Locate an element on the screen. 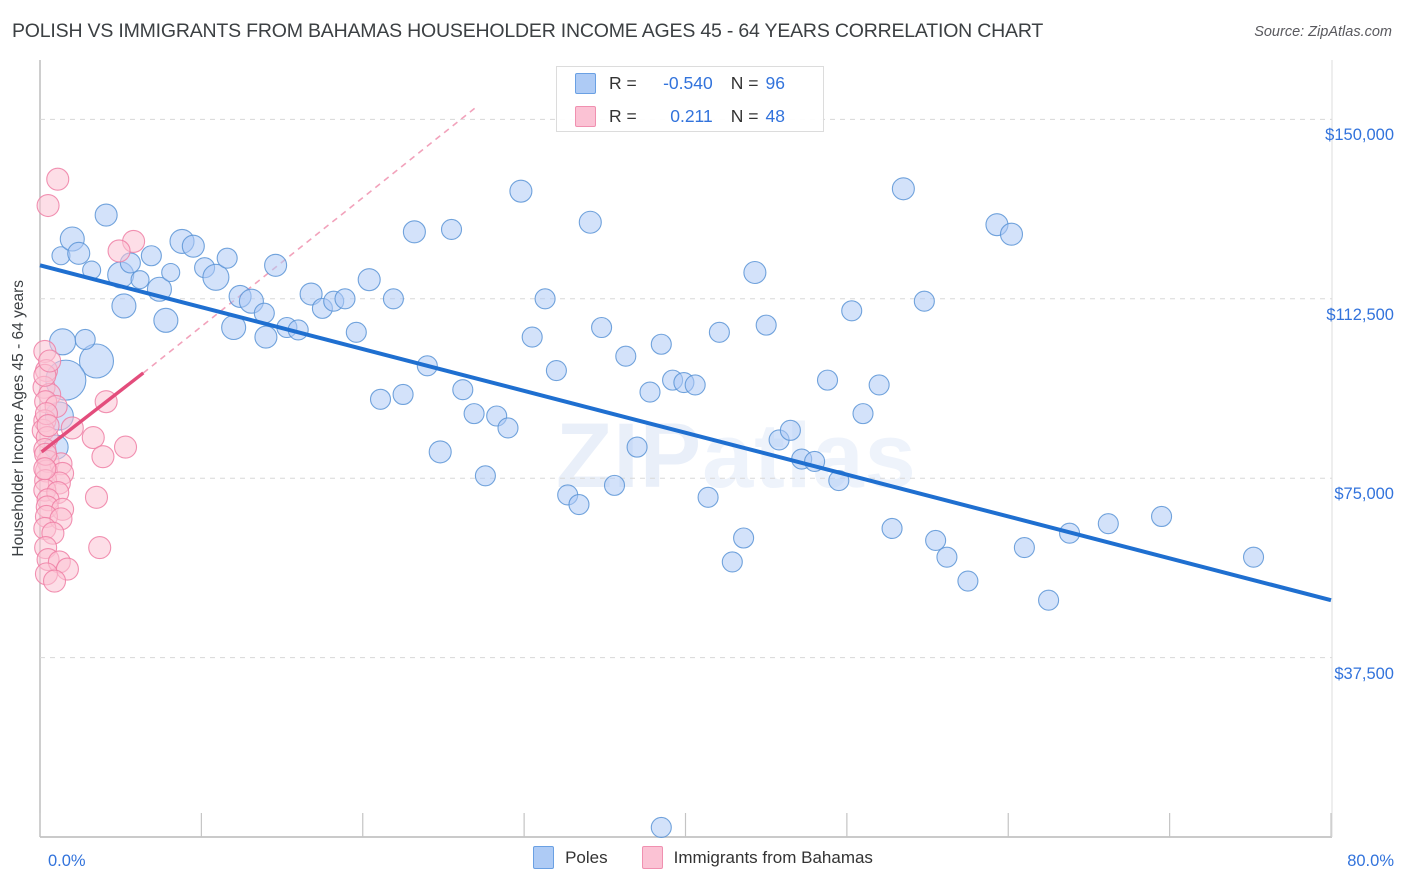 Image resolution: width=1406 pixels, height=892 pixels. y-axis-tick-label: $75,000 is located at coordinates (1364, 494).